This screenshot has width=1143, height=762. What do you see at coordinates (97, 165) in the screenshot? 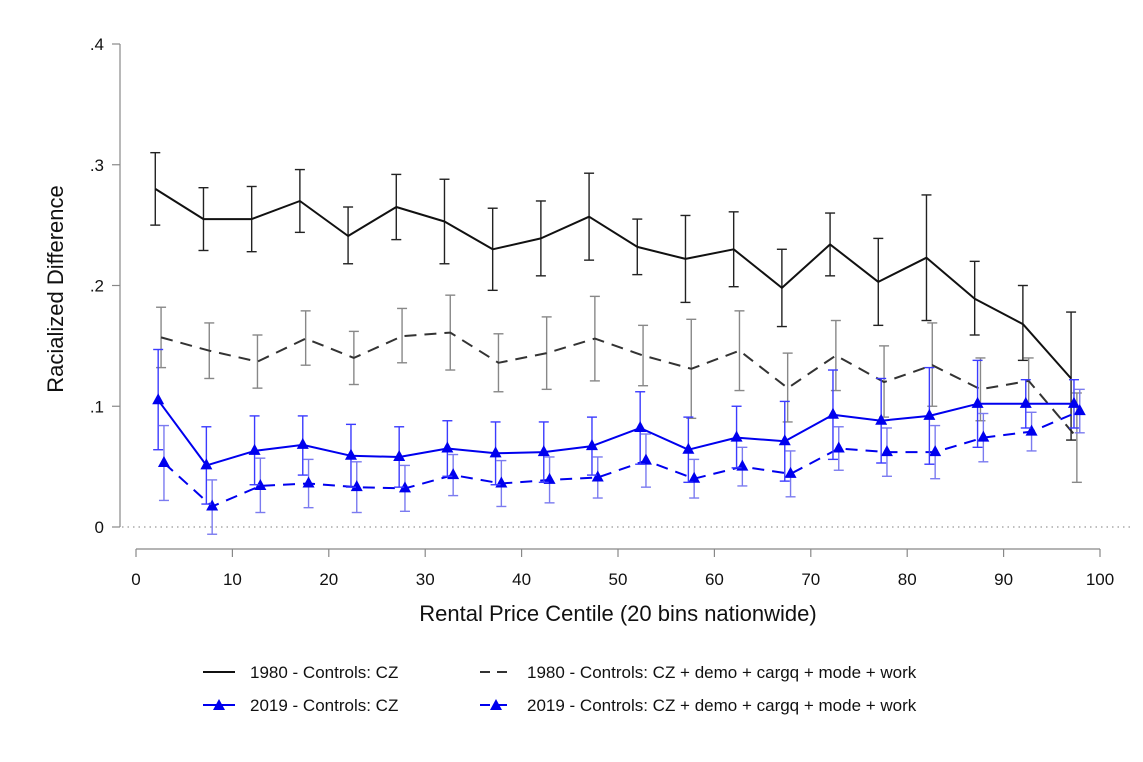
I see `y-tick-label: .3` at bounding box center [97, 165].